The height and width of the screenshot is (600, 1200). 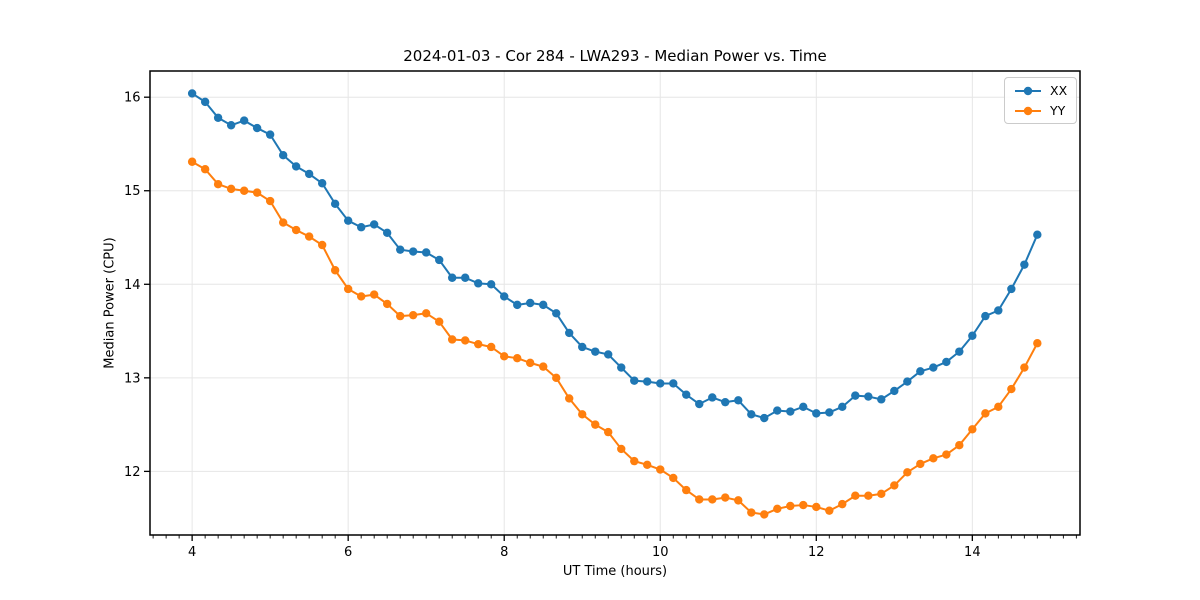 What do you see at coordinates (816, 552) in the screenshot?
I see `x-tick-label: 12` at bounding box center [816, 552].